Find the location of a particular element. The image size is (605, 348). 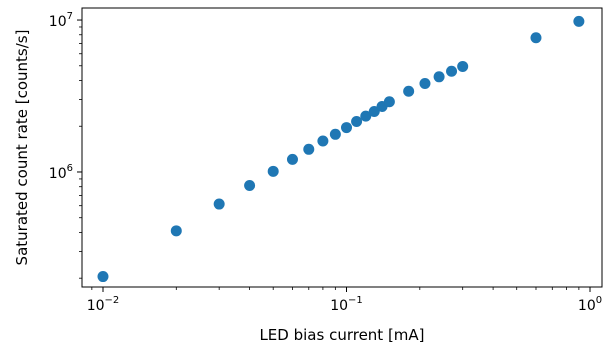

x-tick-label: 10⁰ is located at coordinates (590, 304).